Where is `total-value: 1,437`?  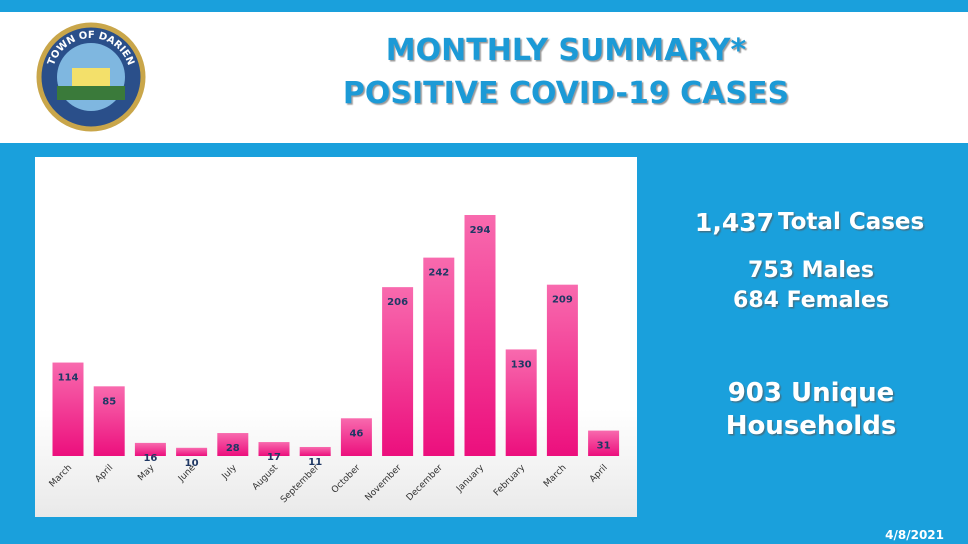 total-value: 1,437 is located at coordinates (734, 222).